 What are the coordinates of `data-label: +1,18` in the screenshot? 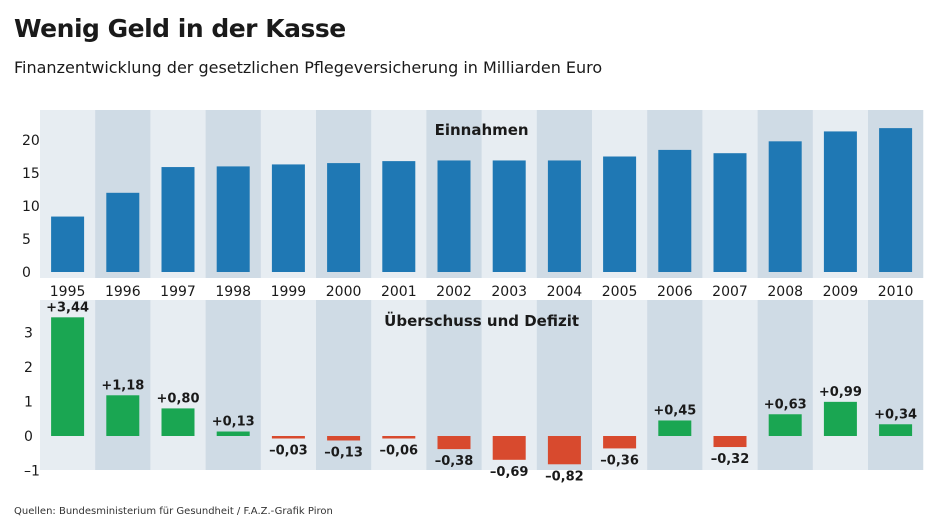 It's located at (122, 385).